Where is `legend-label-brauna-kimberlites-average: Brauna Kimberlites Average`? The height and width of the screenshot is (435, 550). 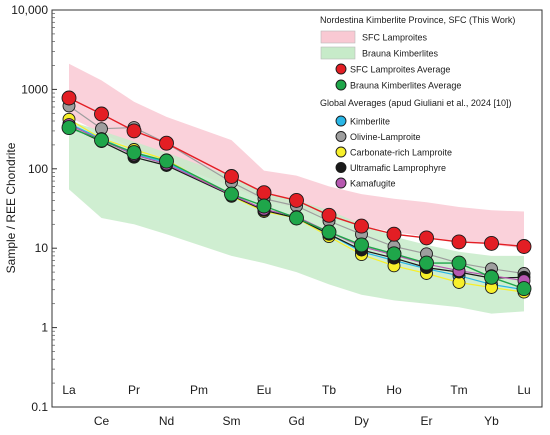
legend-label-brauna-kimberlites-average: Brauna Kimberlites Average is located at coordinates (405, 86).